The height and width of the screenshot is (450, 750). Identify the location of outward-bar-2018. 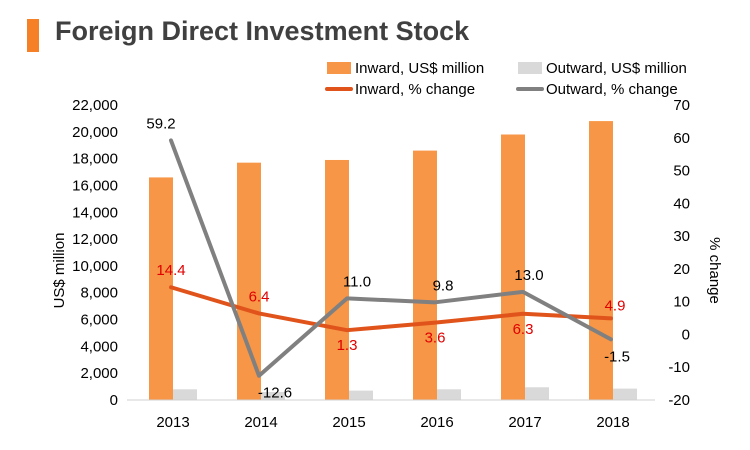
(625, 394).